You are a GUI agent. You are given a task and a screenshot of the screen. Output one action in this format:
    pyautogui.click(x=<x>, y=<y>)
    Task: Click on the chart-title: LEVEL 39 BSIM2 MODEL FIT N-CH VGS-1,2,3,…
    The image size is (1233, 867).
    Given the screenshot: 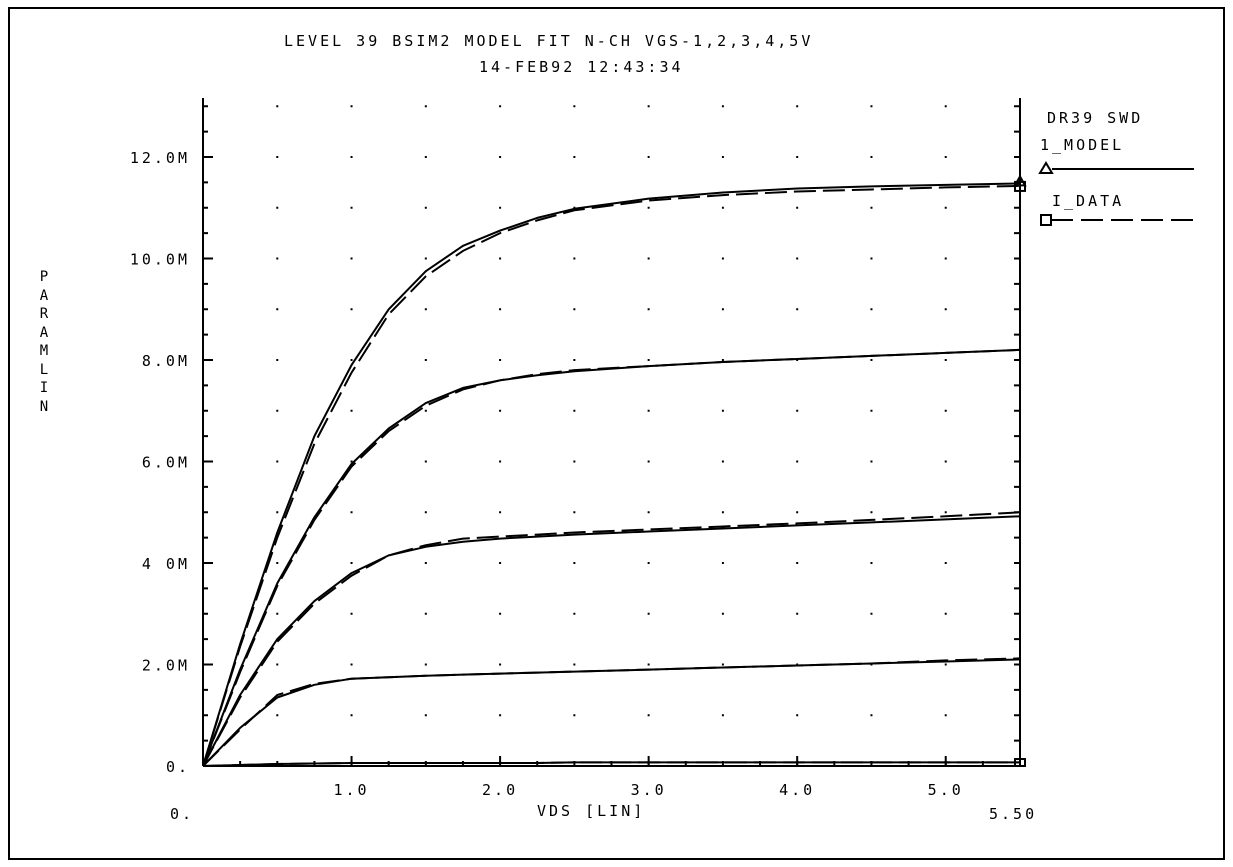 What is the action you would take?
    pyautogui.click(x=549, y=41)
    